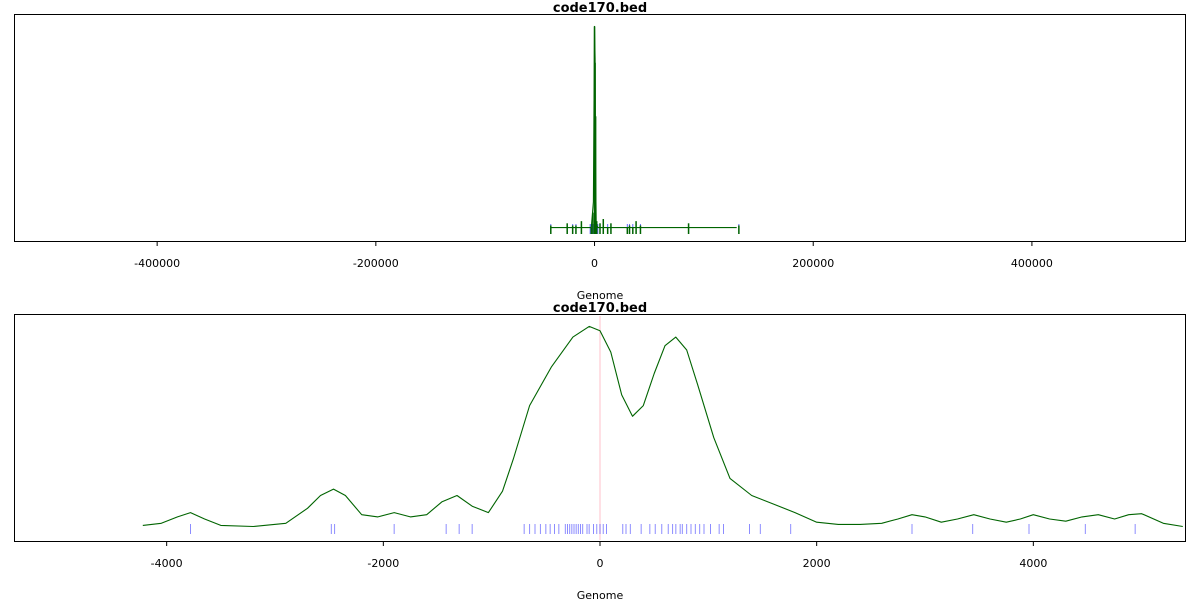 The width and height of the screenshot is (1200, 600). What do you see at coordinates (157, 263) in the screenshot?
I see `x-tick-label: -400000` at bounding box center [157, 263].